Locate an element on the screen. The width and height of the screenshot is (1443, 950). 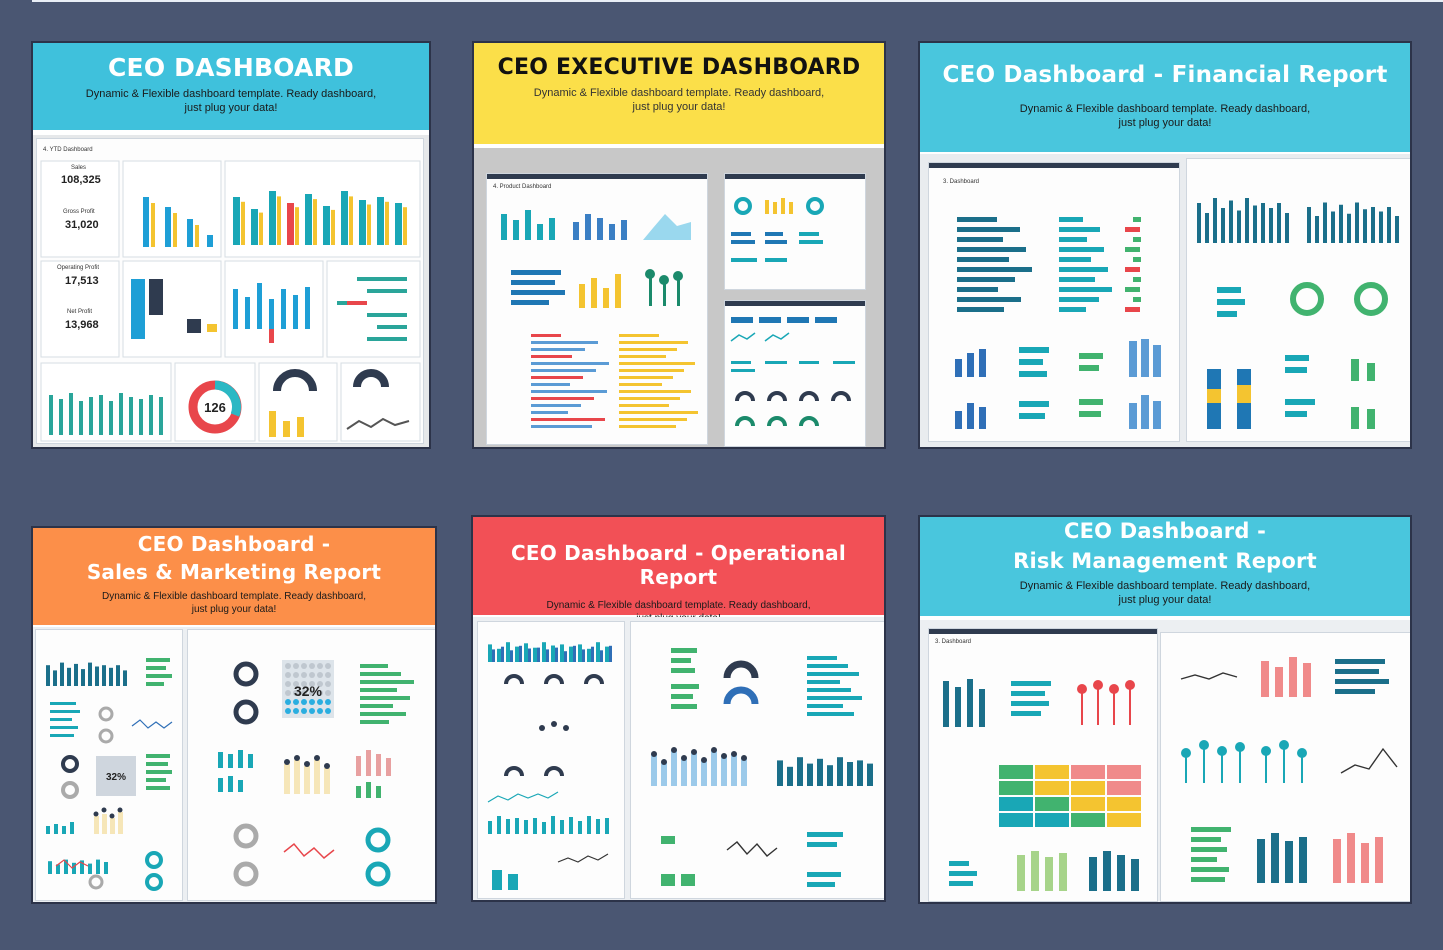
pct-value-large: 32% is located at coordinates (308, 691).